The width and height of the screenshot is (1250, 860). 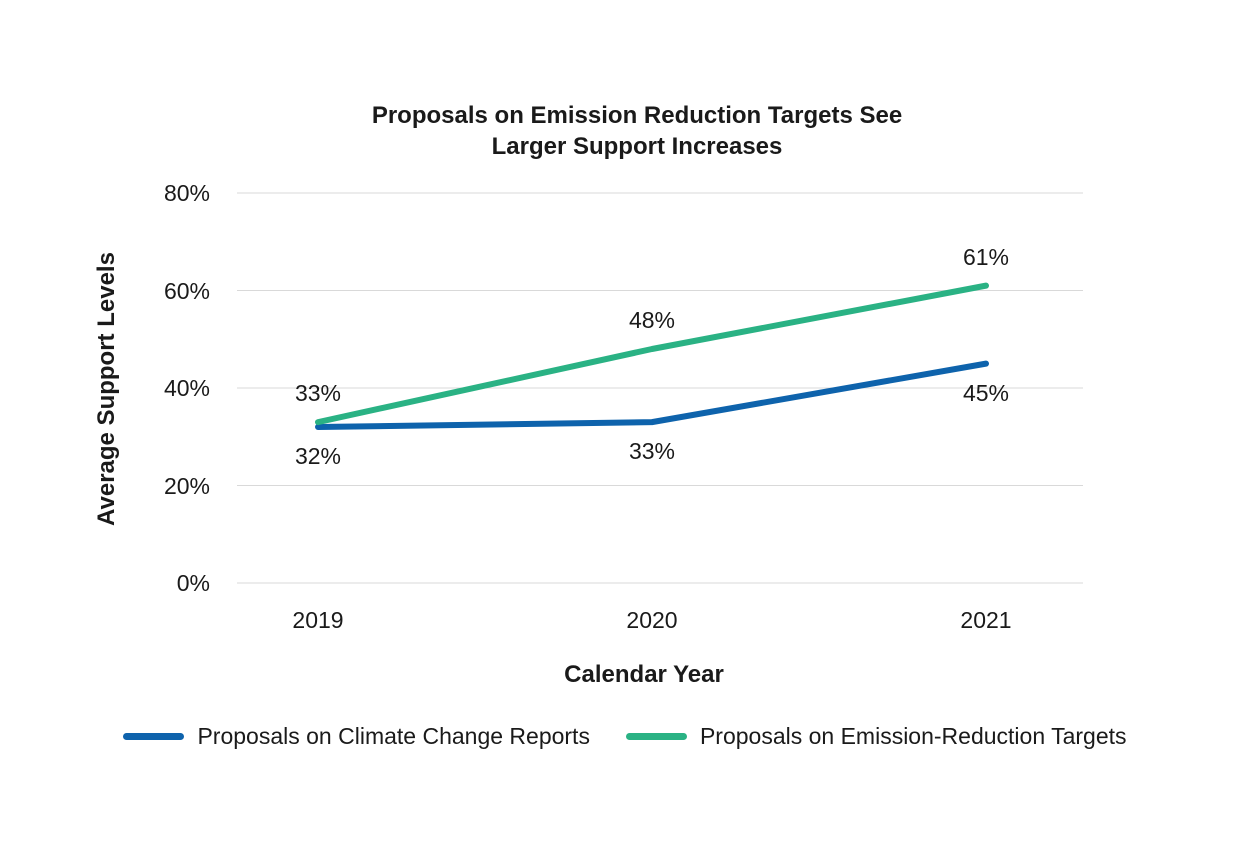 What do you see at coordinates (986, 392) in the screenshot?
I see `data-label: 45%` at bounding box center [986, 392].